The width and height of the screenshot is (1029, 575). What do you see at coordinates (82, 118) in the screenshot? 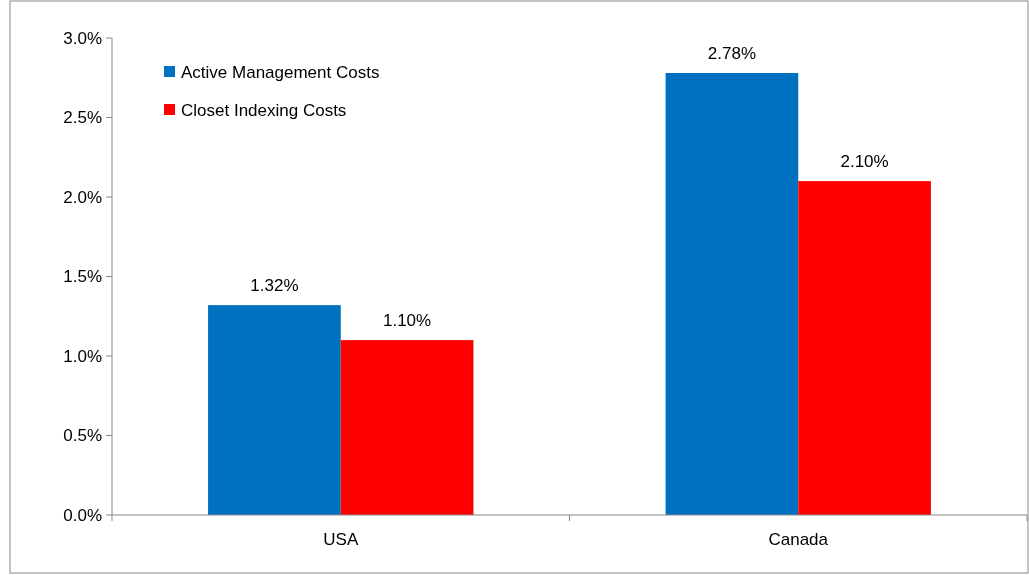
I see `y-tick-label: 2.5%` at bounding box center [82, 118].